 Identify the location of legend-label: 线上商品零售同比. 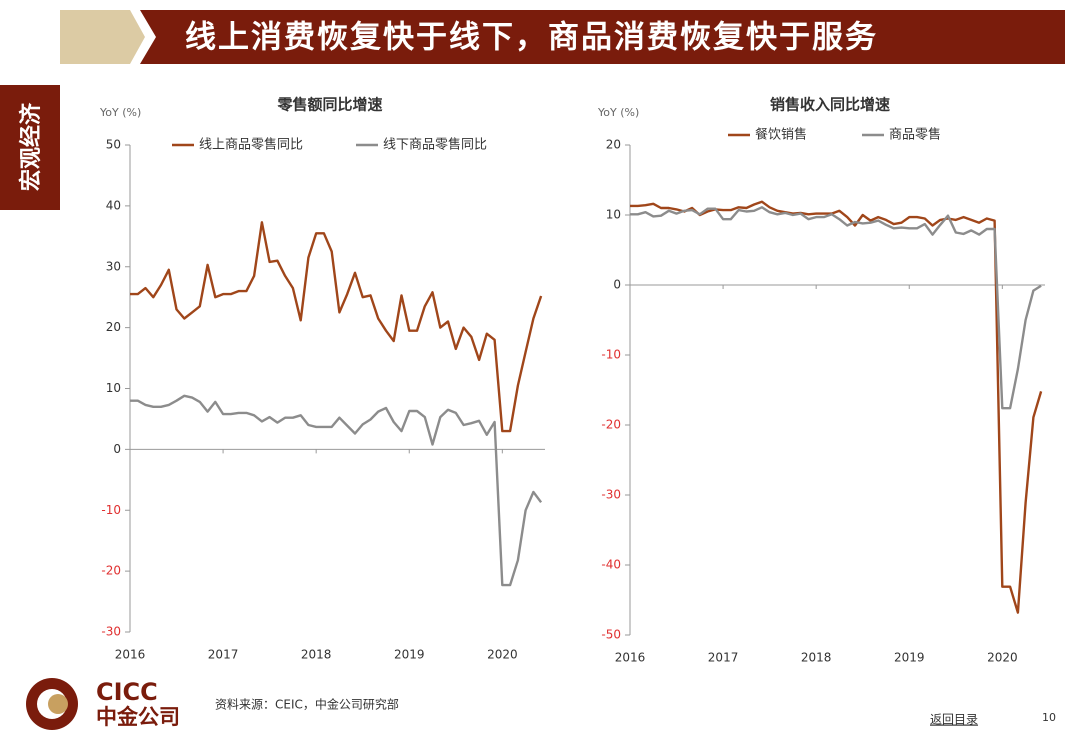
(251, 145).